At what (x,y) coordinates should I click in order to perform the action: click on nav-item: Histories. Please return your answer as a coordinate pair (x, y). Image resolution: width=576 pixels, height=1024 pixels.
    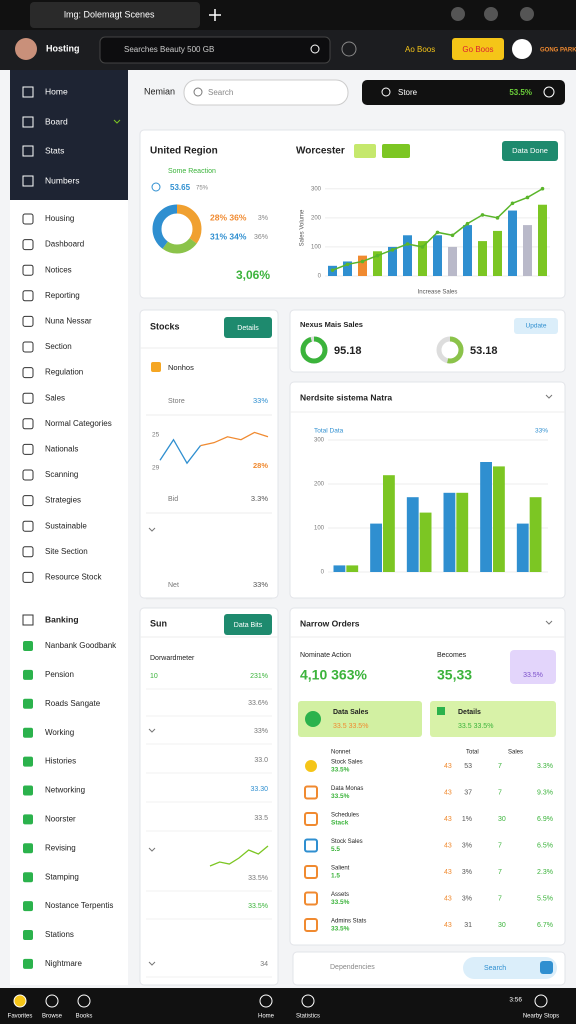
    Looking at the image, I should click on (60, 761).